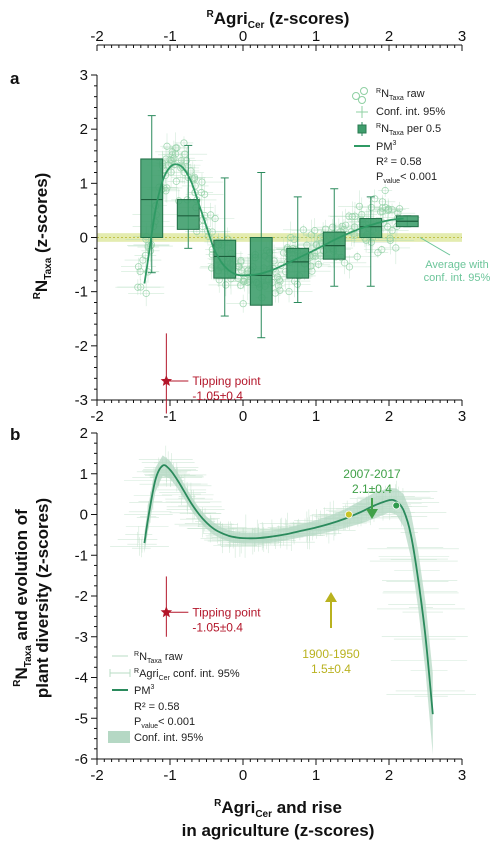 Image resolution: width=496 pixels, height=853 pixels. Describe the element at coordinates (331, 654) in the screenshot. I see `annotation-1900-line1: 1900-1950` at that location.